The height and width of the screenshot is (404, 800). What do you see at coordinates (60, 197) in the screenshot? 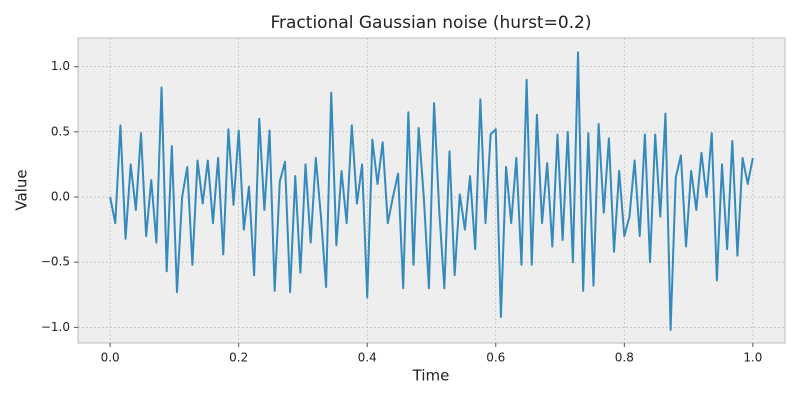
I see `y-tick-label: 0.0` at bounding box center [60, 197].